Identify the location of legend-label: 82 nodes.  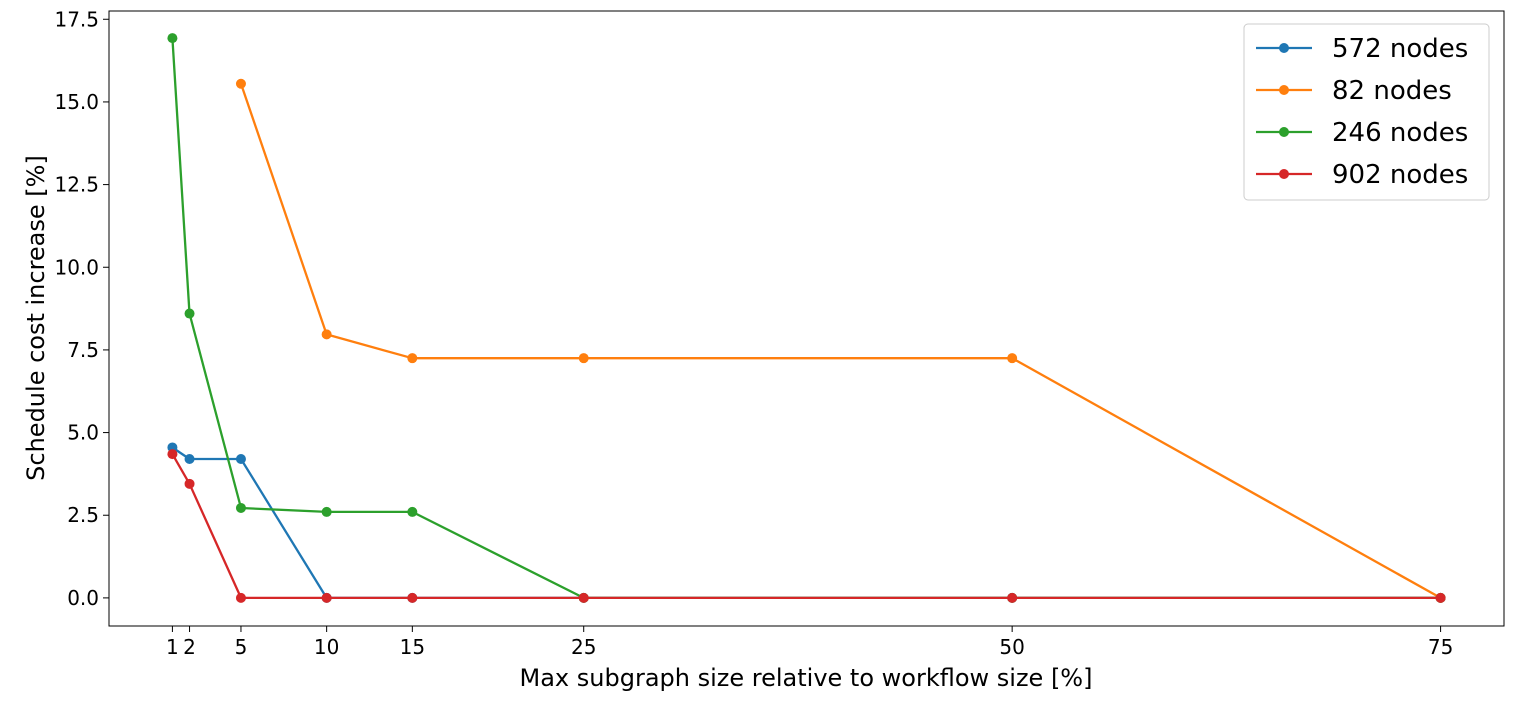
(1392, 91).